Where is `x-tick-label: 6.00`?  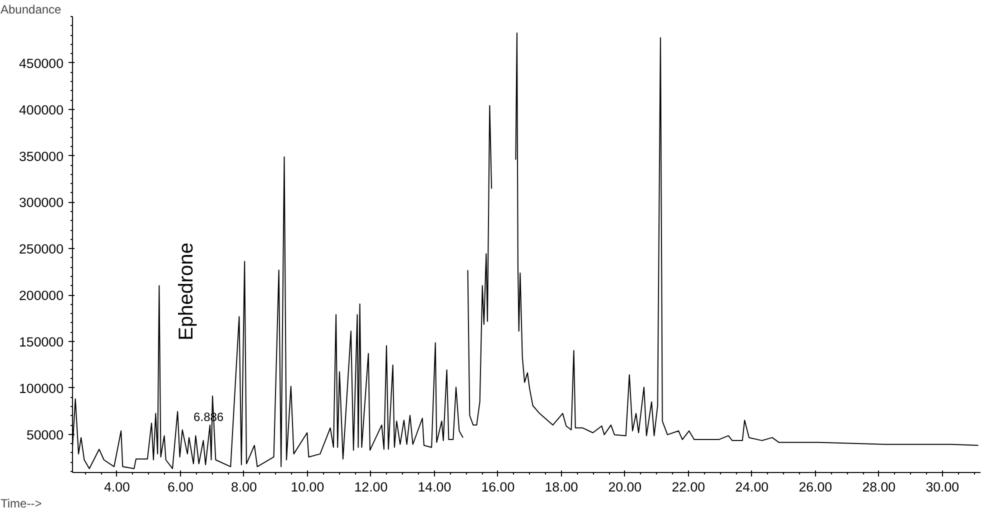
x-tick-label: 6.00 is located at coordinates (180, 487).